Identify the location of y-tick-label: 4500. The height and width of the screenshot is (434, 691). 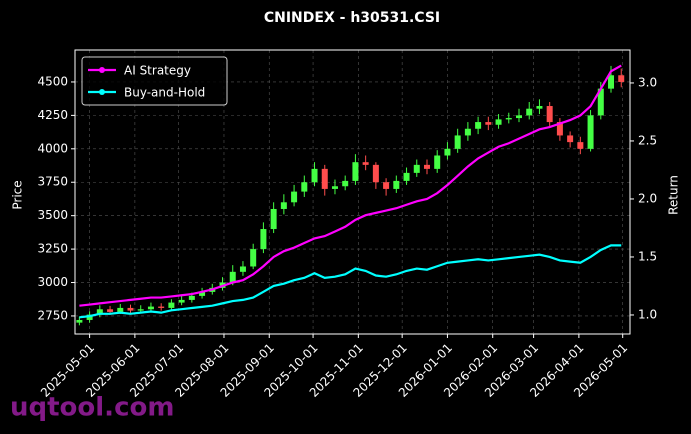
(52, 81).